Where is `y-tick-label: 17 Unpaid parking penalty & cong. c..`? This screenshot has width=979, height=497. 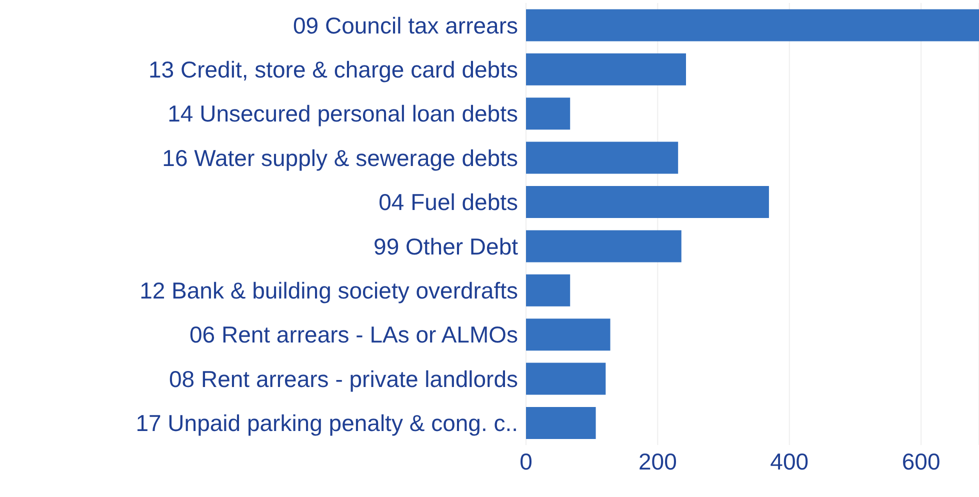
y-tick-label: 17 Unpaid parking penalty & cong. c.. is located at coordinates (327, 423).